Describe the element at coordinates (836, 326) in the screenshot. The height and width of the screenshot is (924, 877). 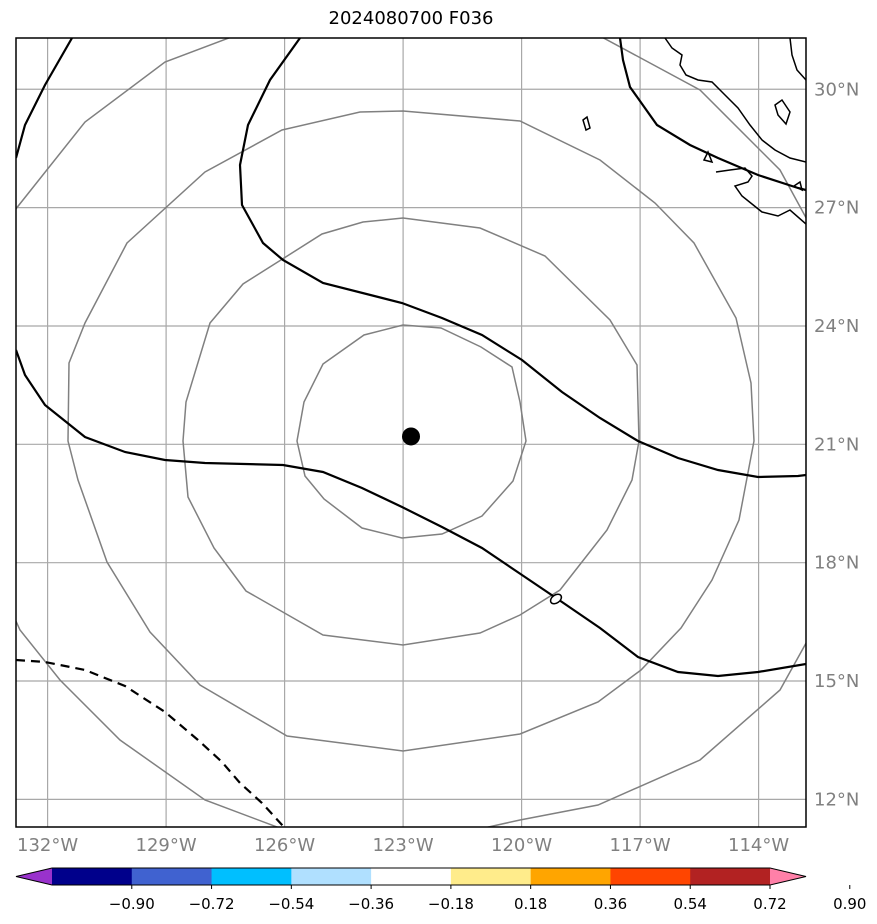
I see `lat-label: 24°N` at that location.